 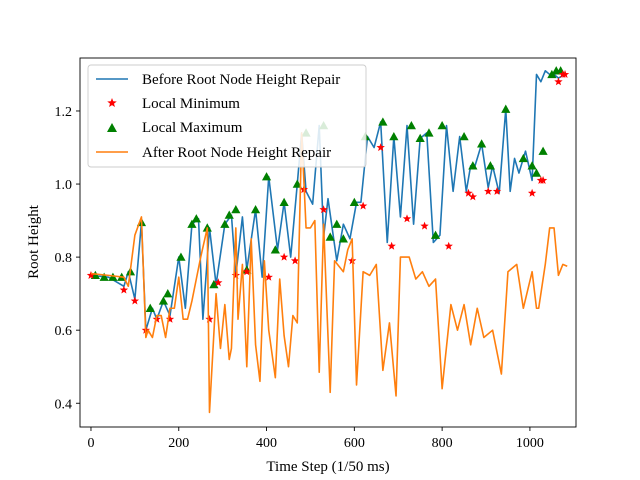 I want to click on legend-swatch-minimum-star-icon, so click(x=112, y=103).